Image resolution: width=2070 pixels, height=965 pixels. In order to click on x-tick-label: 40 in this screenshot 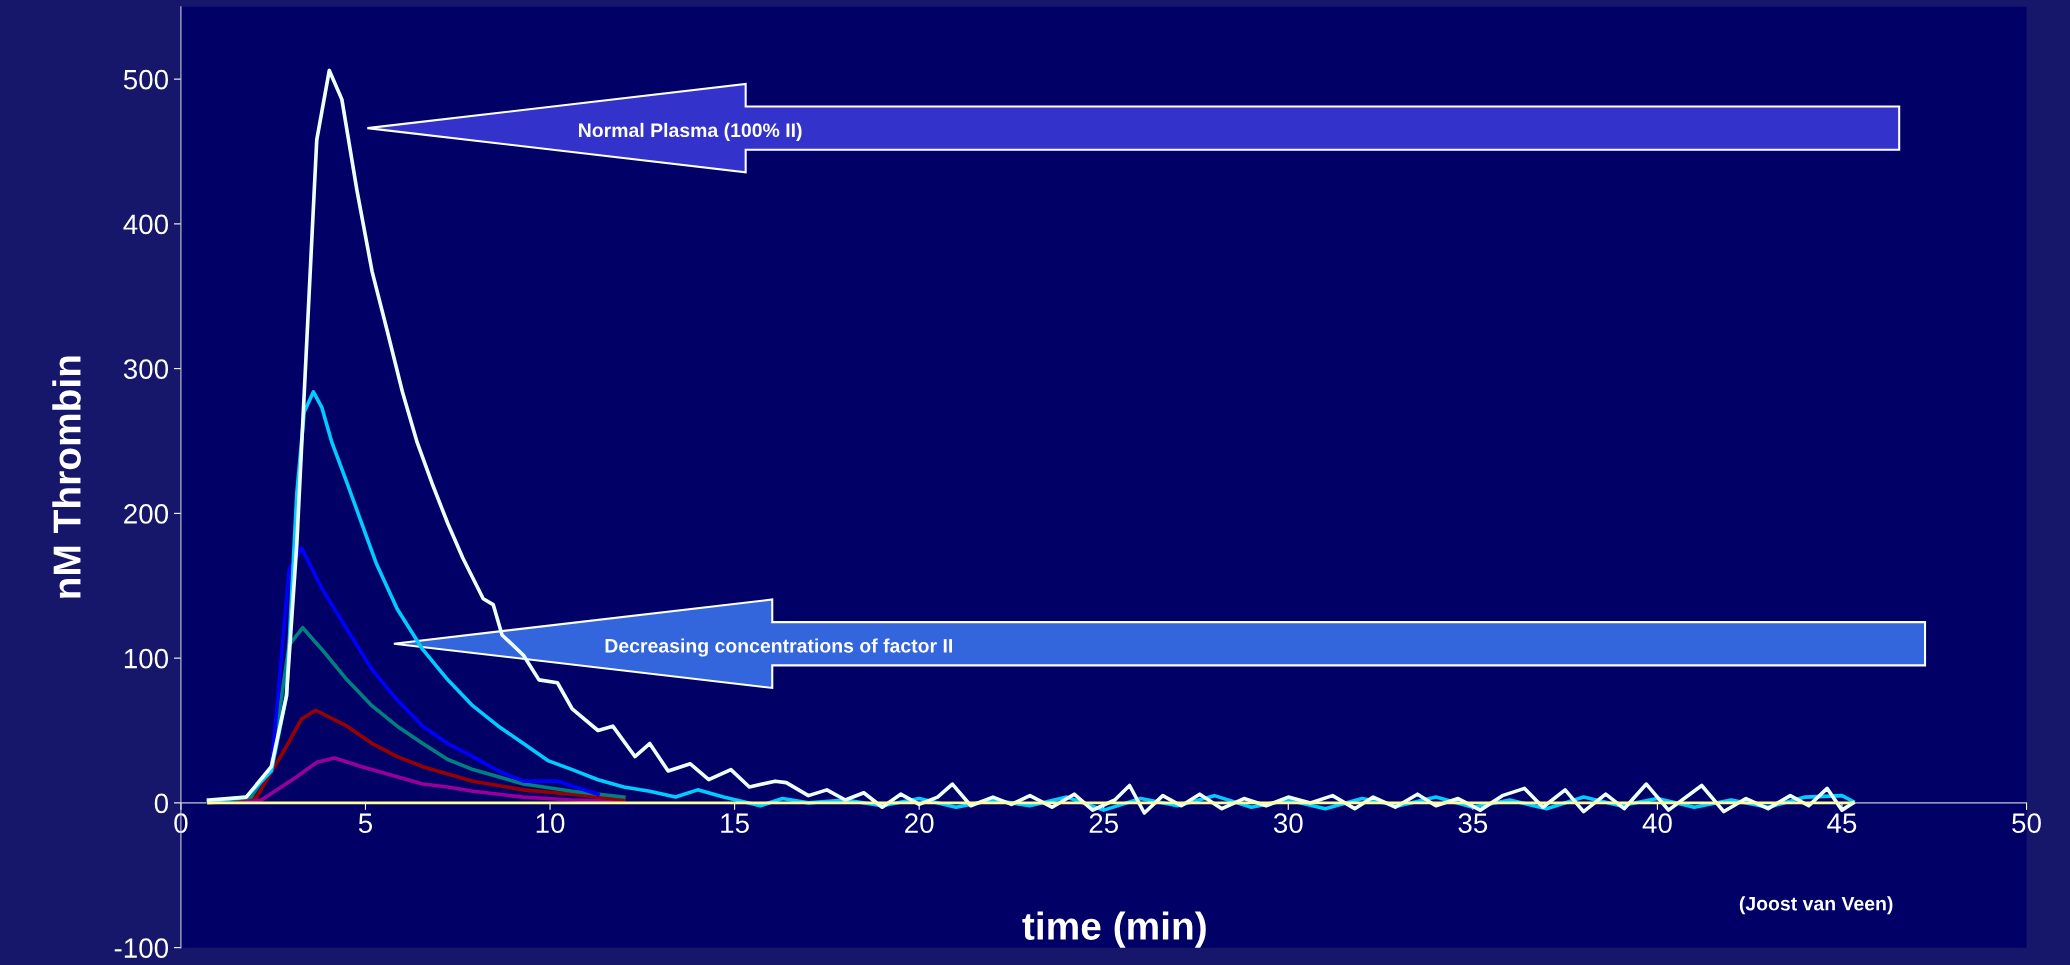, I will do `click(1657, 823)`.